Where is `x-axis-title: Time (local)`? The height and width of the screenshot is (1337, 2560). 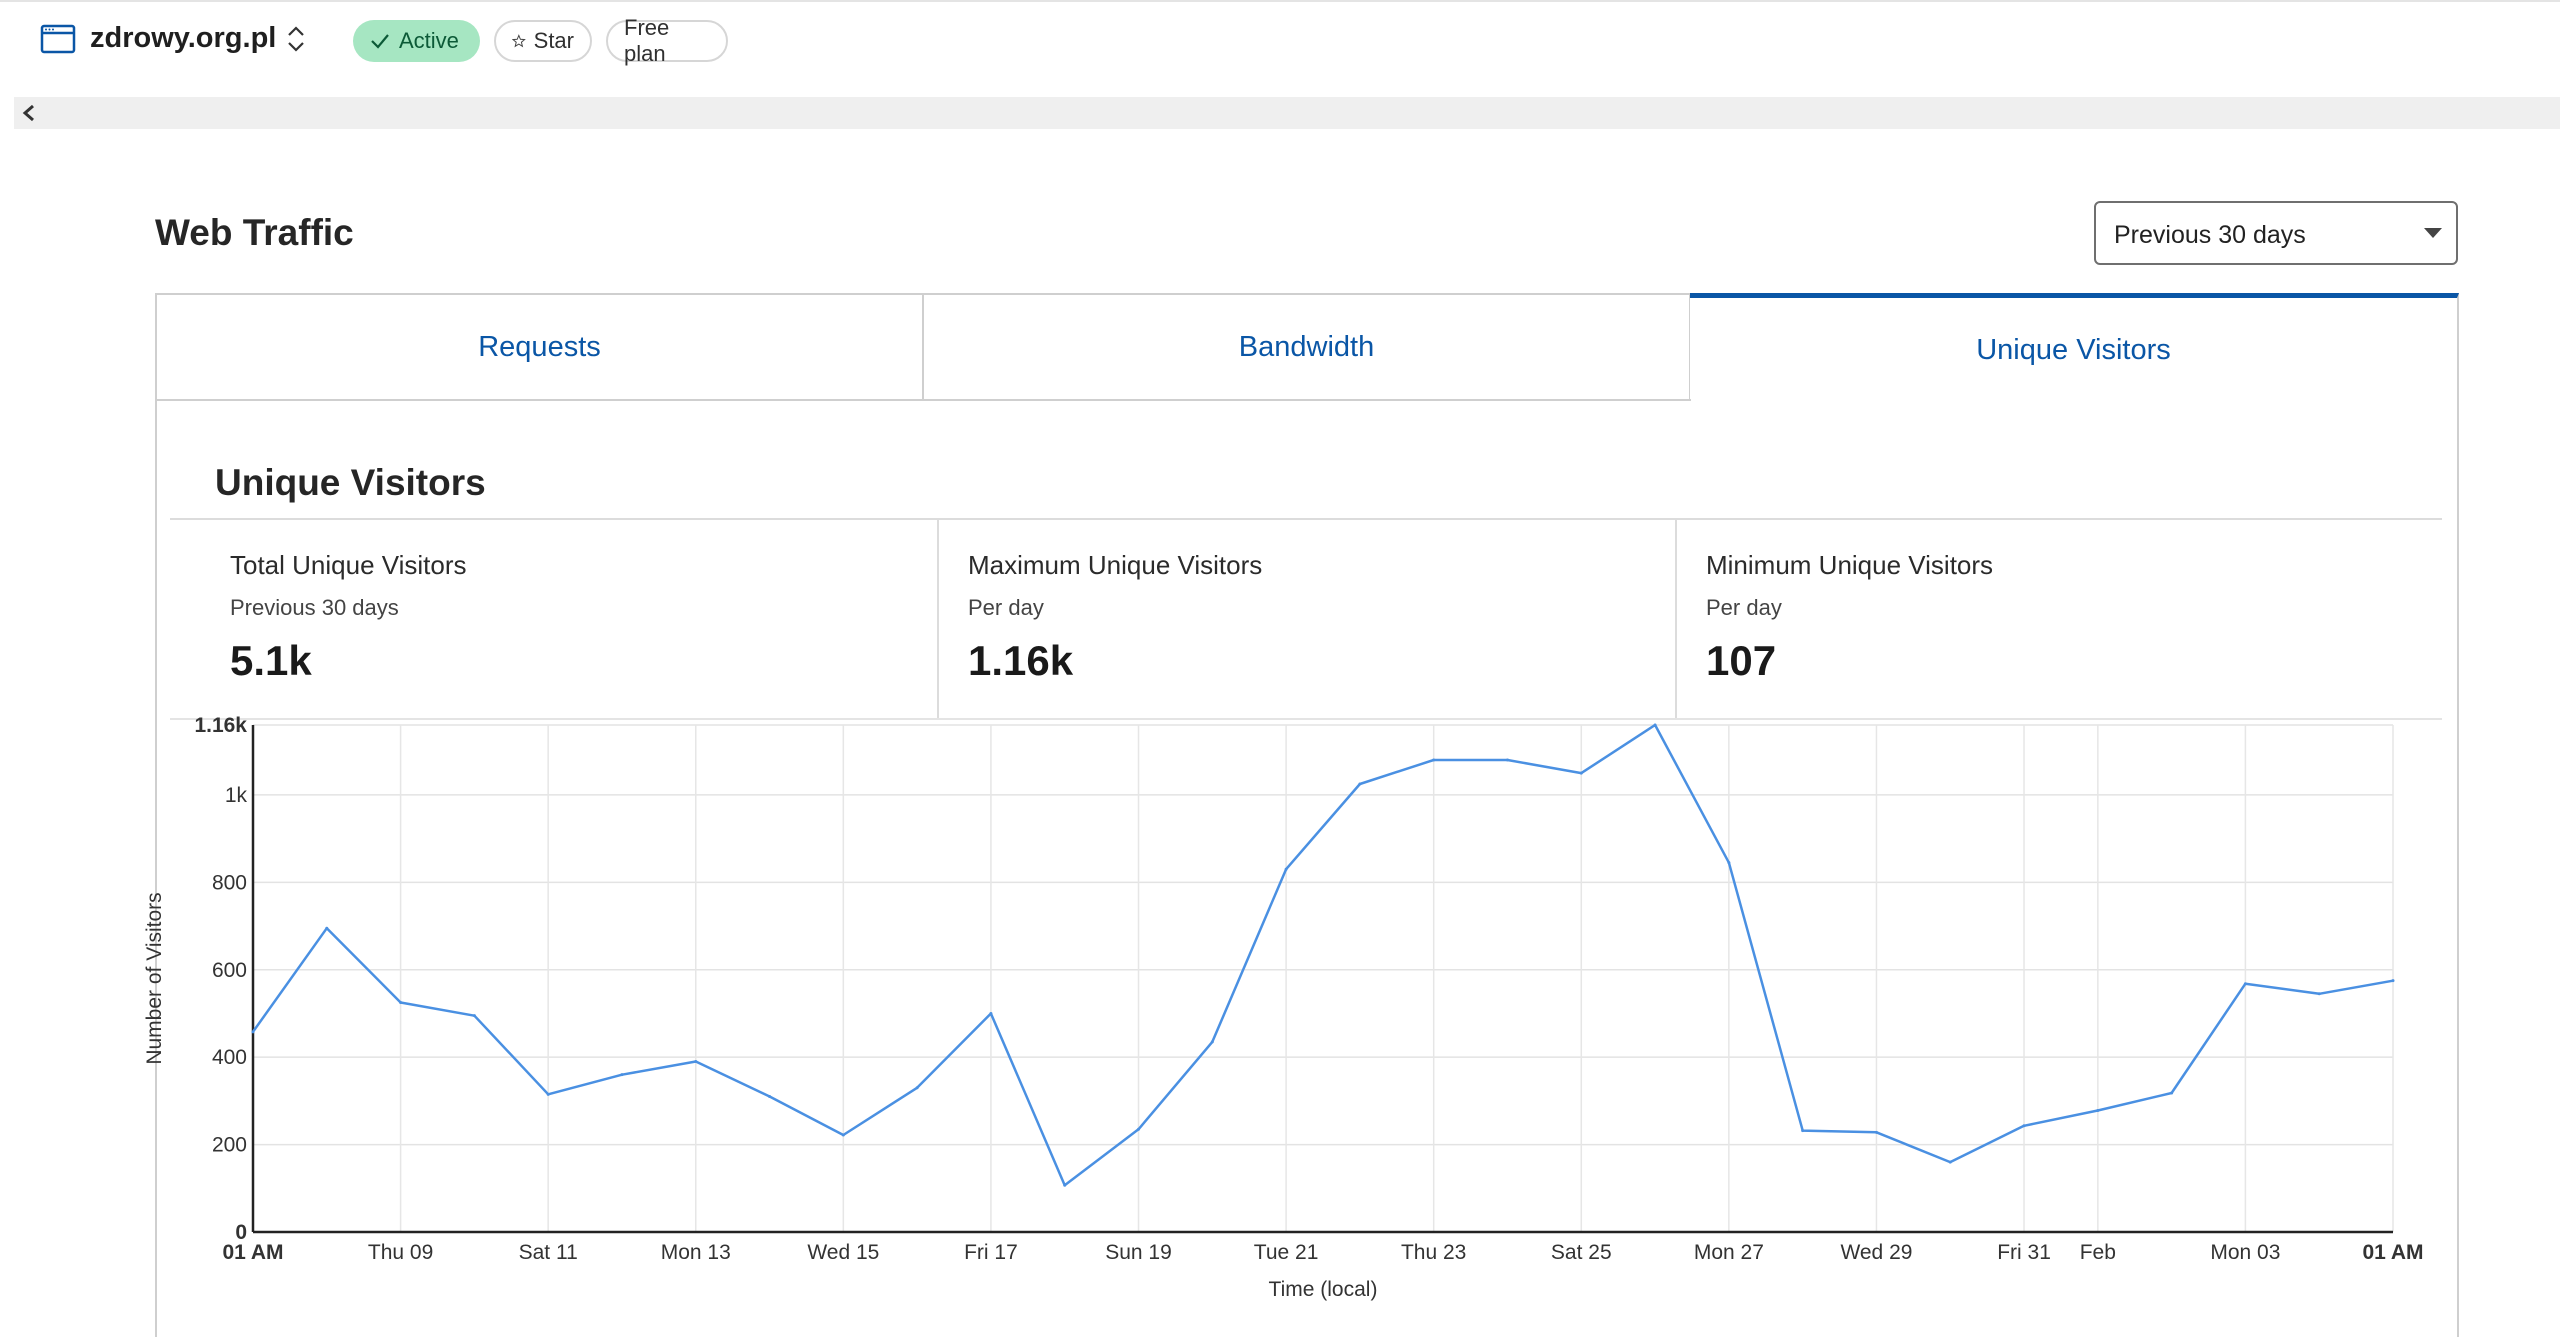
x-axis-title: Time (local) is located at coordinates (1323, 1289).